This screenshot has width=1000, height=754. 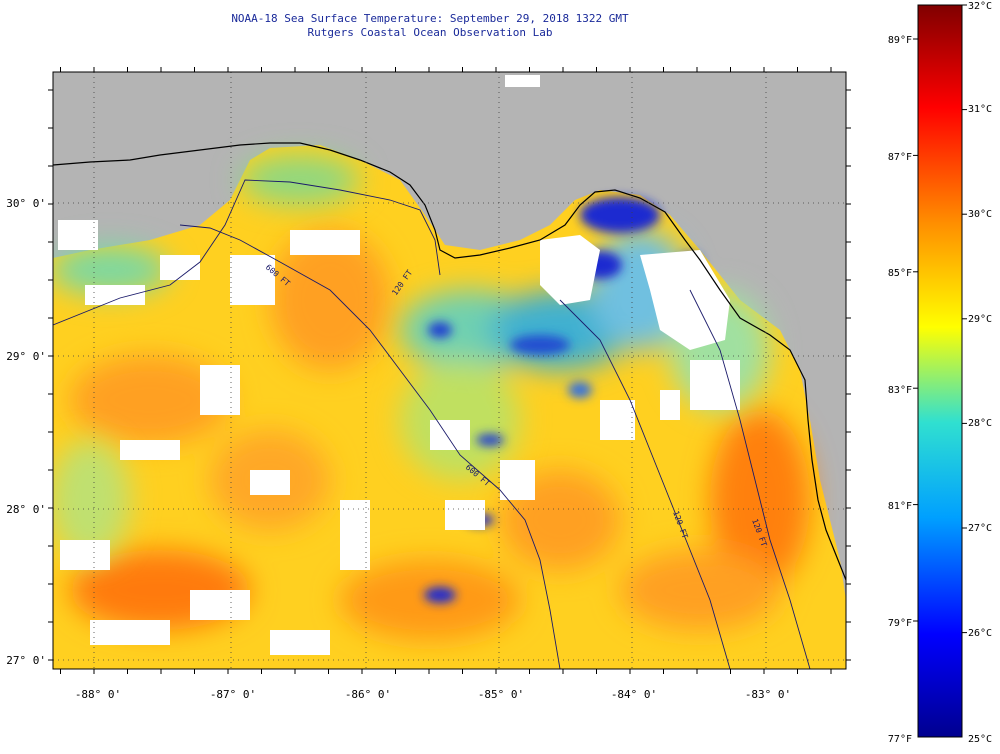 I want to click on colorbar-fahrenheit-label: 77°F, so click(x=900, y=739).